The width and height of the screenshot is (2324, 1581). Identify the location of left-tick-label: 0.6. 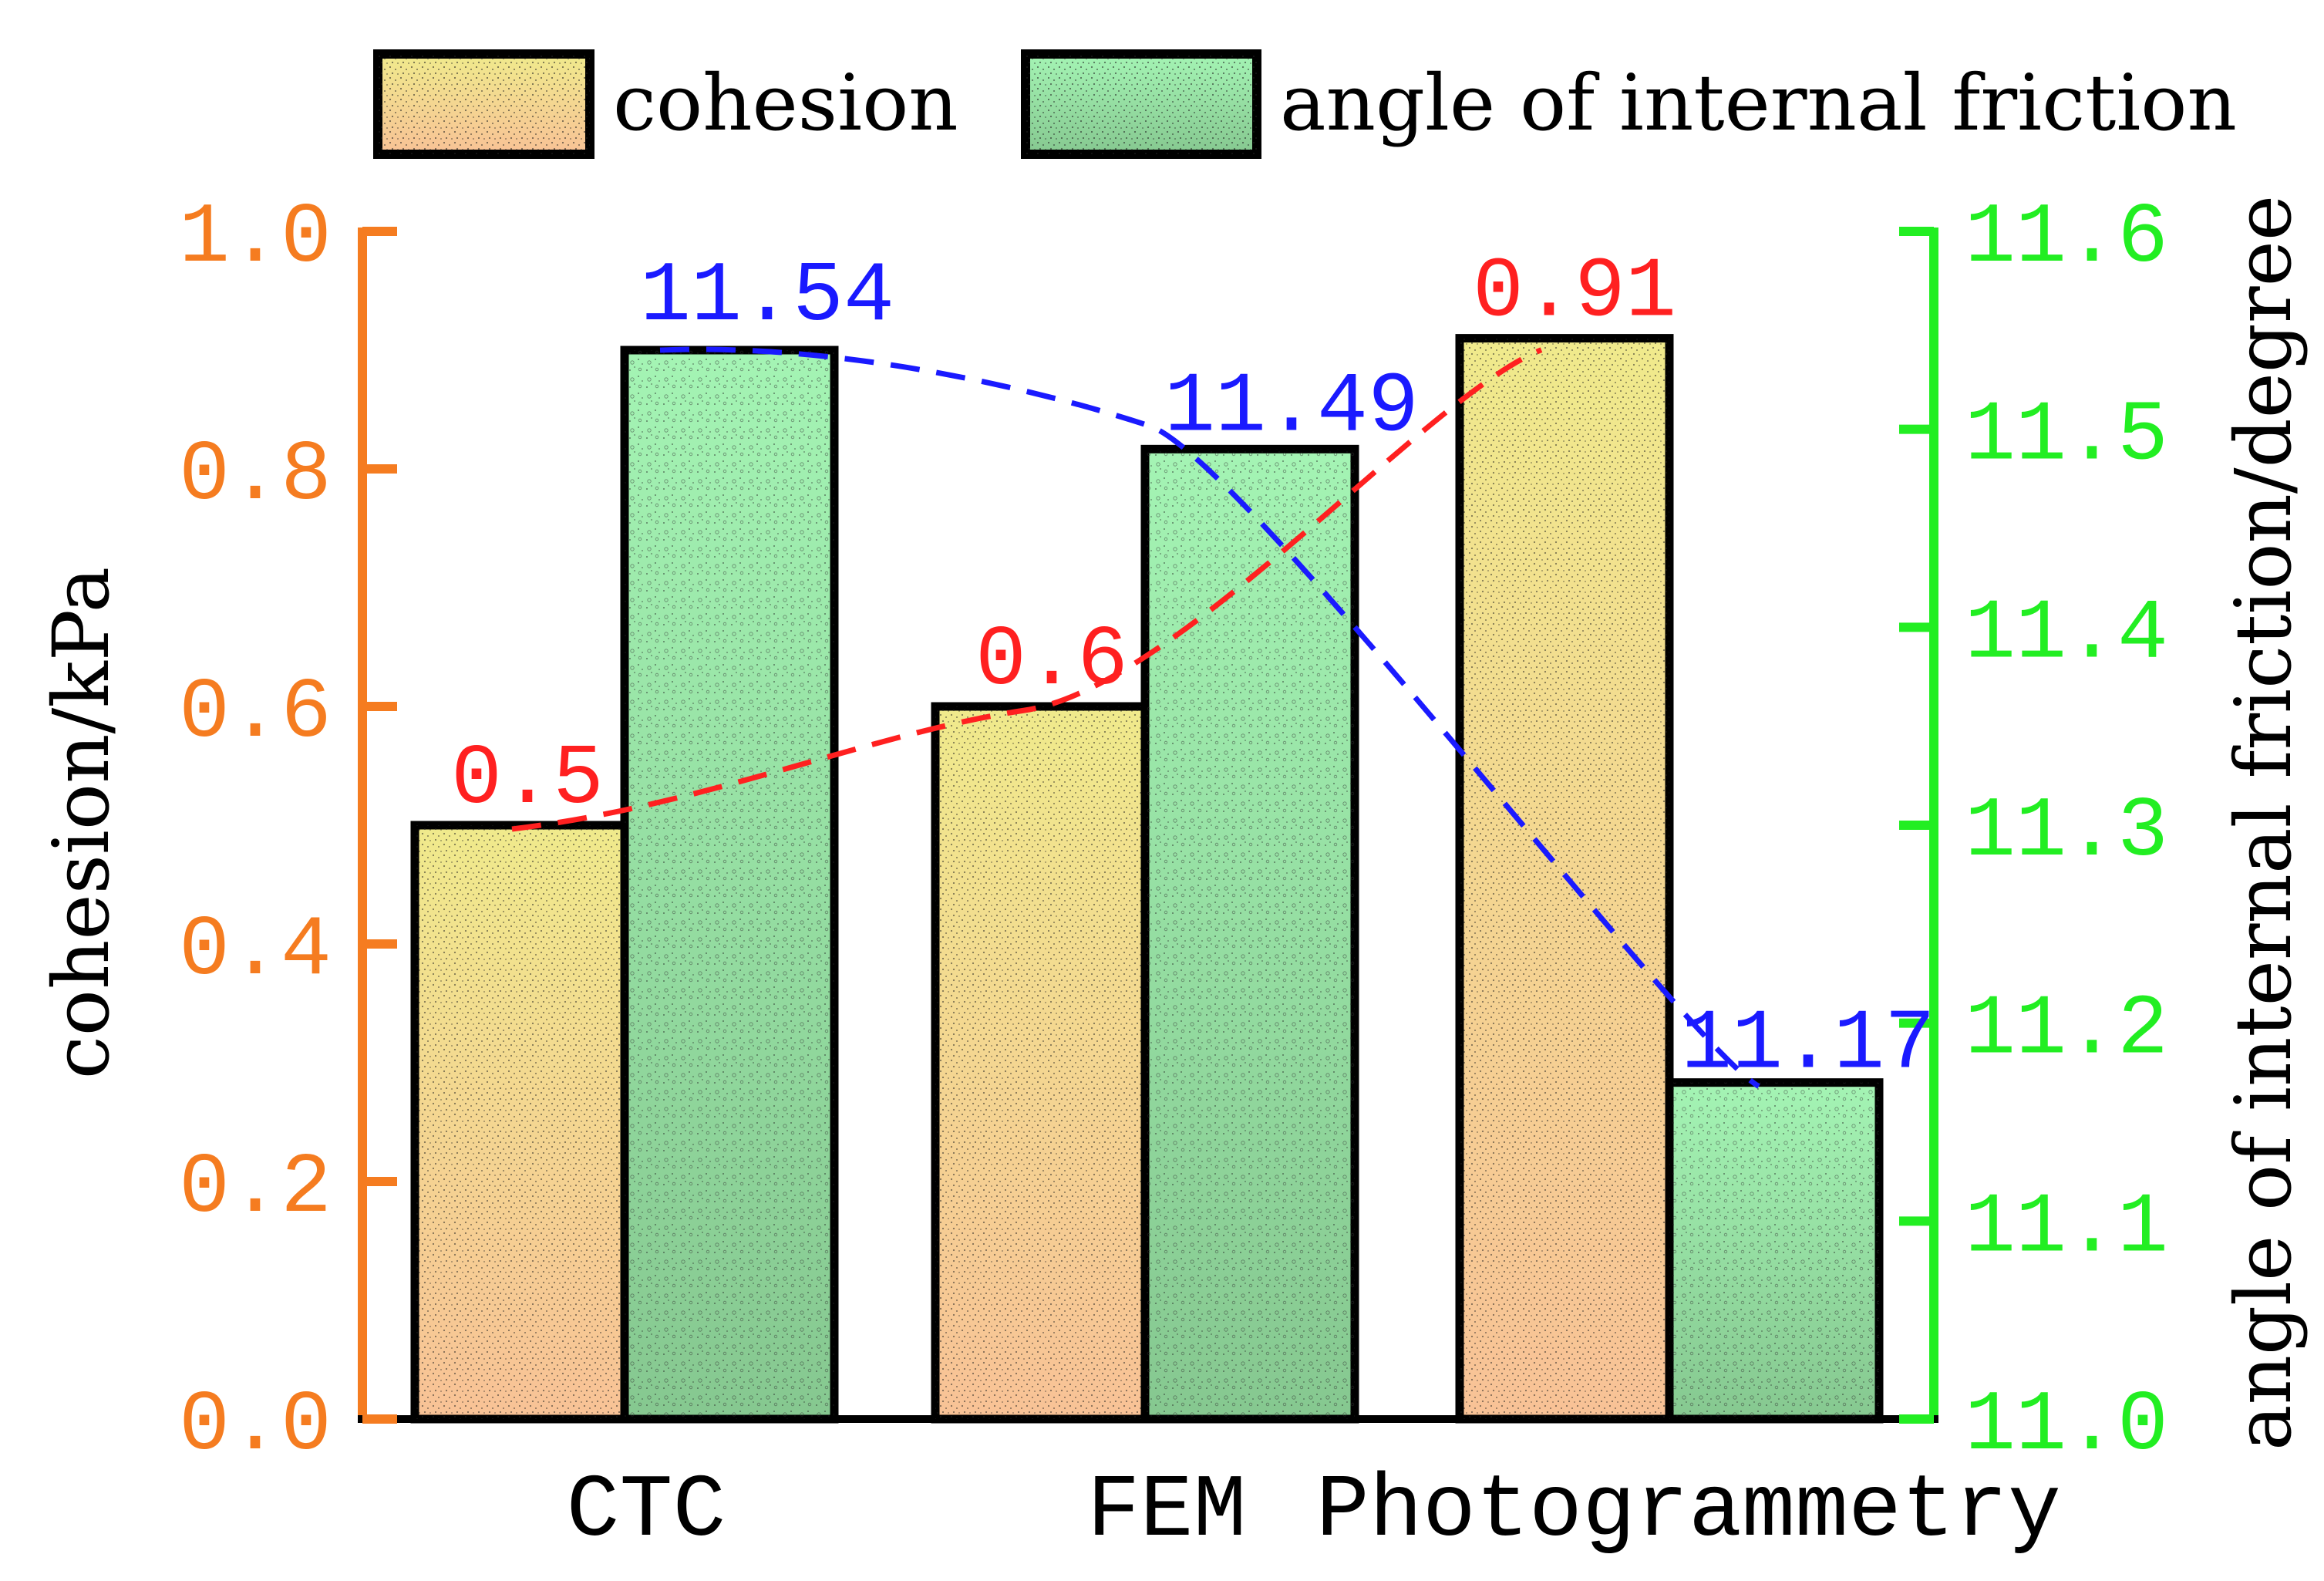
(255, 714).